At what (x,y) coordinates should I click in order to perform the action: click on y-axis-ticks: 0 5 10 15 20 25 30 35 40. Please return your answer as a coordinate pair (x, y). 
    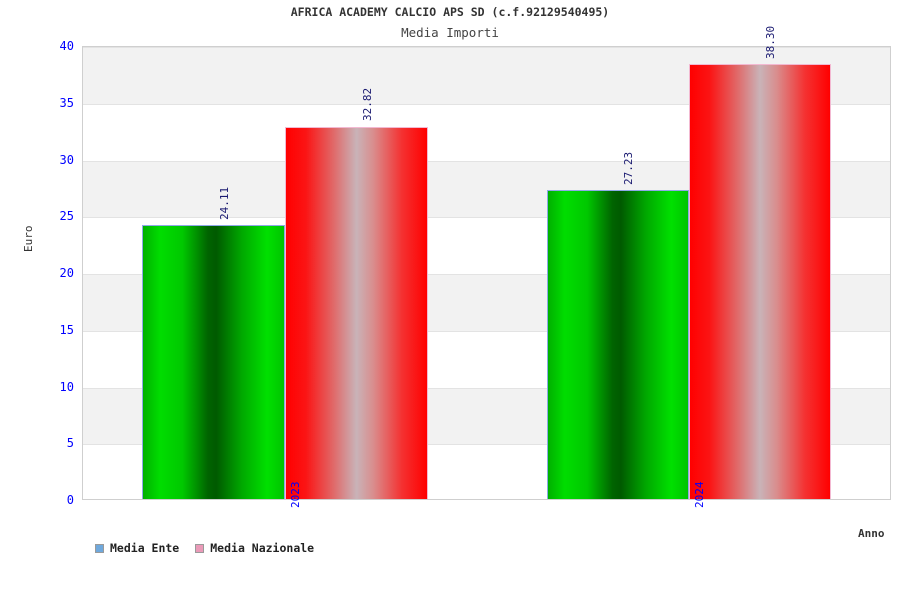
    Looking at the image, I should click on (37, 300).